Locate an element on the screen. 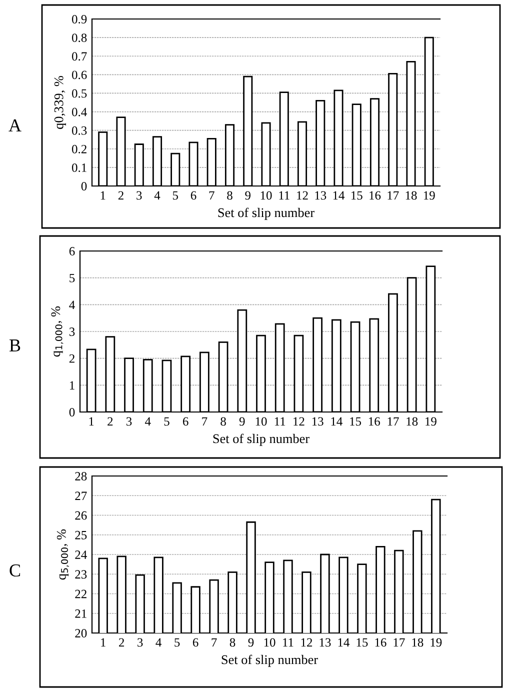 Image resolution: width=507 pixels, height=691 pixels. text: B is located at coordinates (14, 346).